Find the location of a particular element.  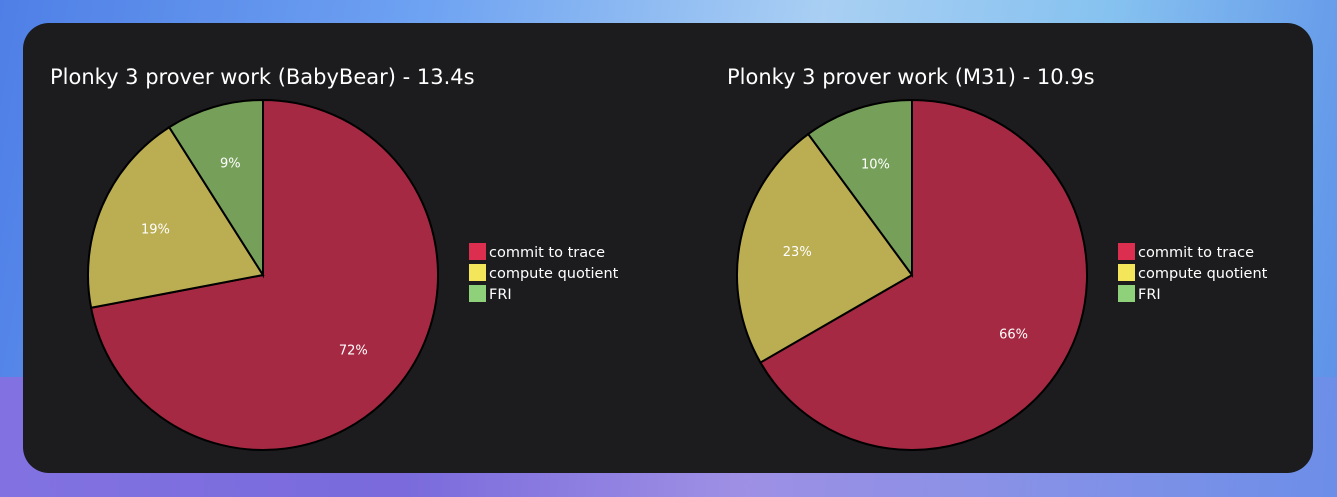

slice-label-compute-quotient: 19% is located at coordinates (155, 229).